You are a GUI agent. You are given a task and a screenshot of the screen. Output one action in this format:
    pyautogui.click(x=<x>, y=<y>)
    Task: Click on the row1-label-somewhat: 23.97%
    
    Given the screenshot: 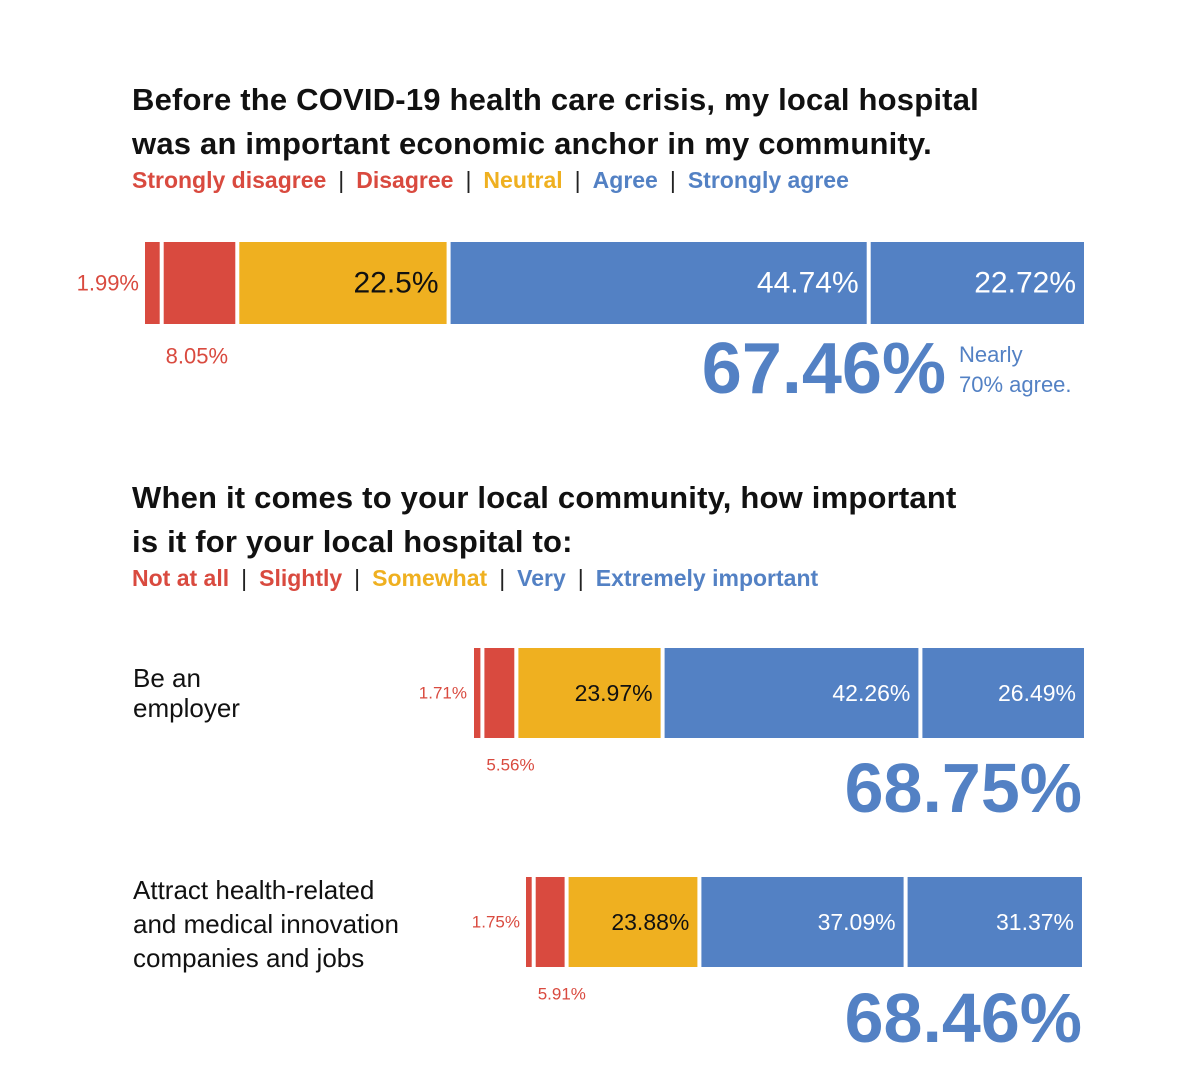 What is the action you would take?
    pyautogui.click(x=614, y=693)
    